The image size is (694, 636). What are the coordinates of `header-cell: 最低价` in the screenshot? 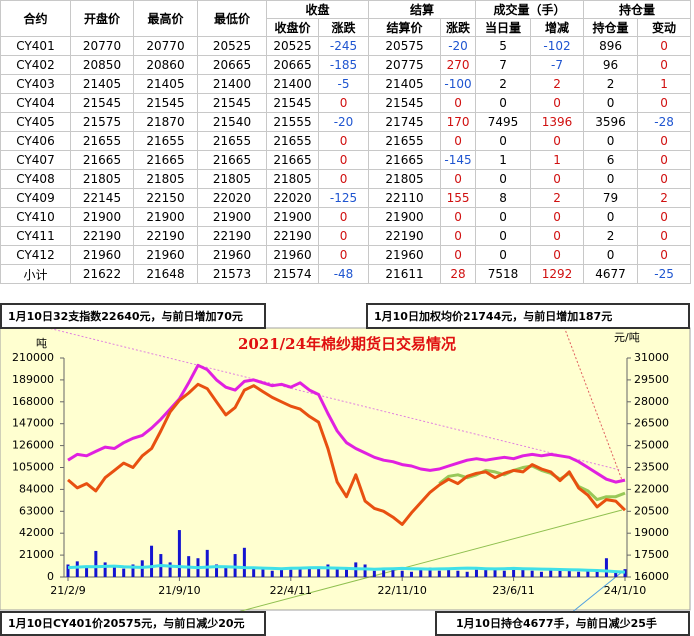 It's located at (232, 18).